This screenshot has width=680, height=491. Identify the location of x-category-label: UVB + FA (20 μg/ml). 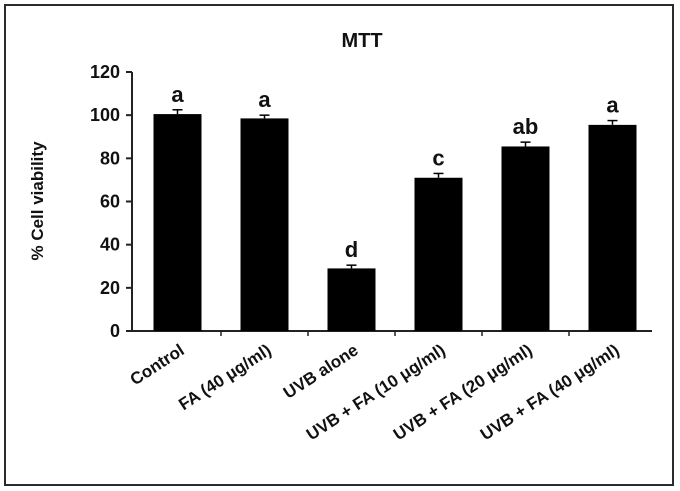
(463, 392).